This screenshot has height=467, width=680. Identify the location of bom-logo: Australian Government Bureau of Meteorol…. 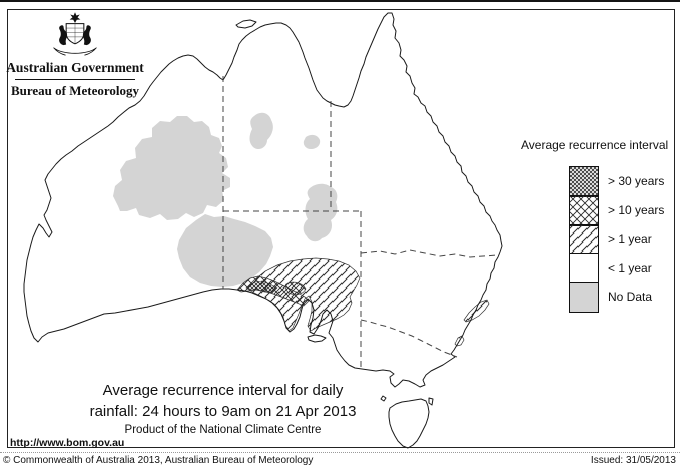
(75, 55).